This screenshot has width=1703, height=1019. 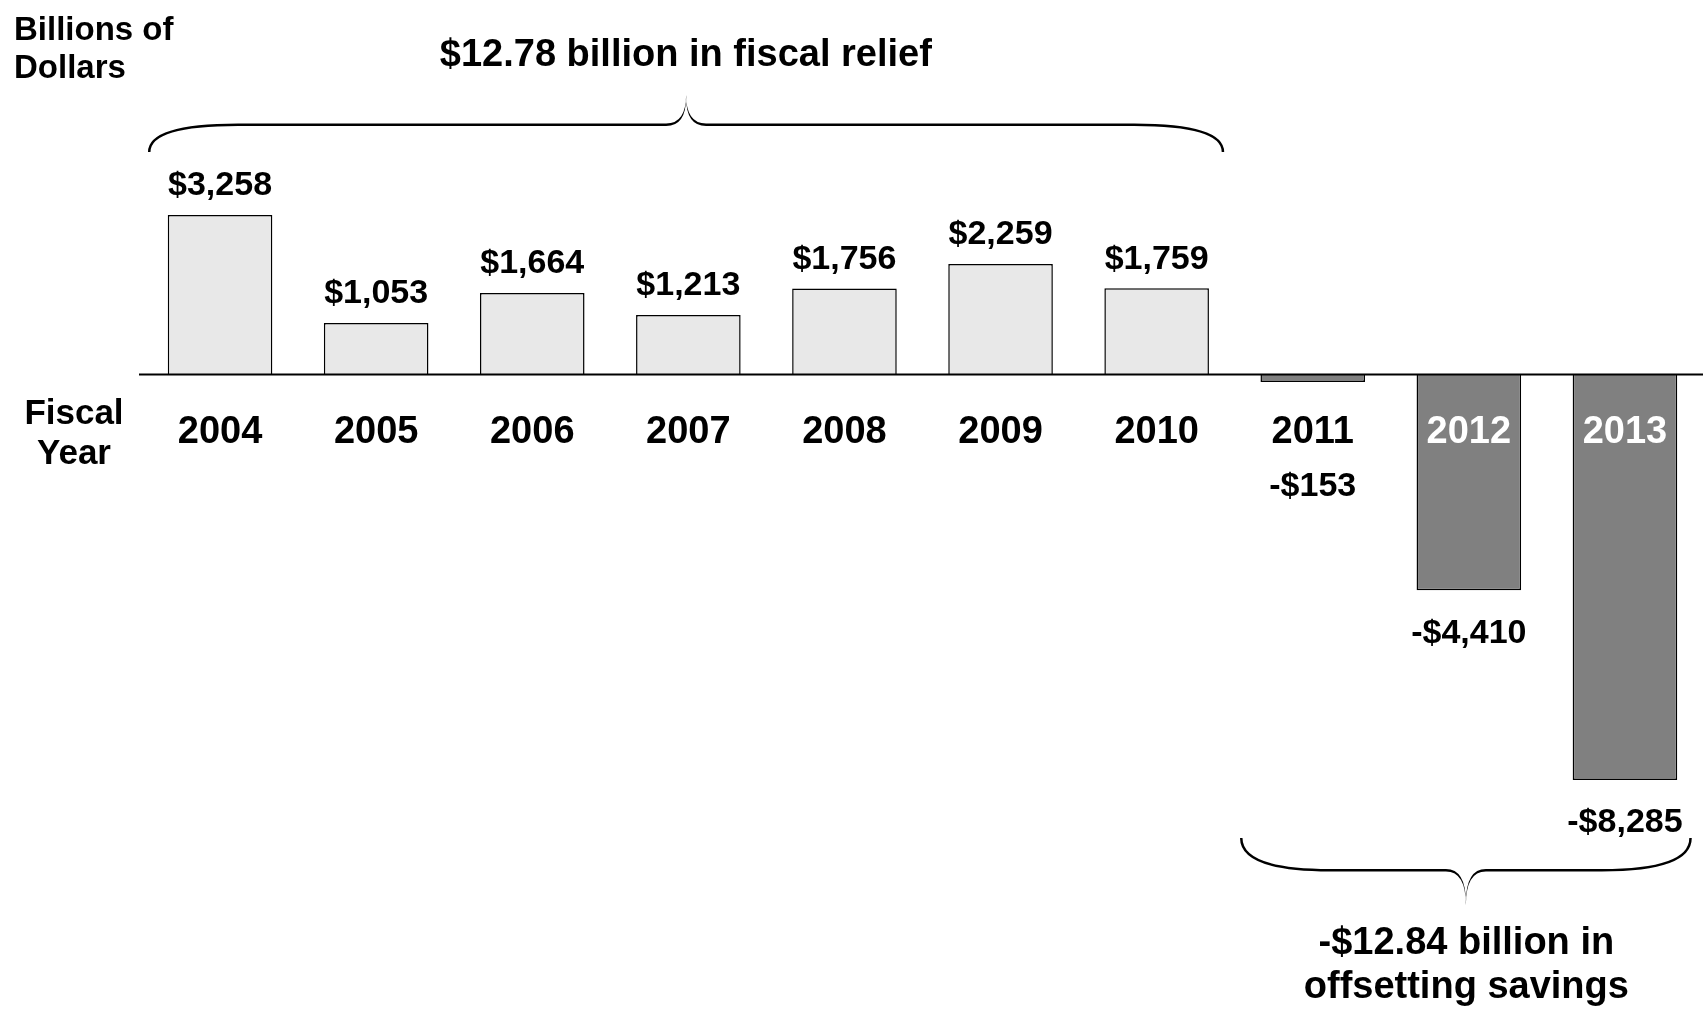 I want to click on data-label: $2,259, so click(x=1000, y=232).